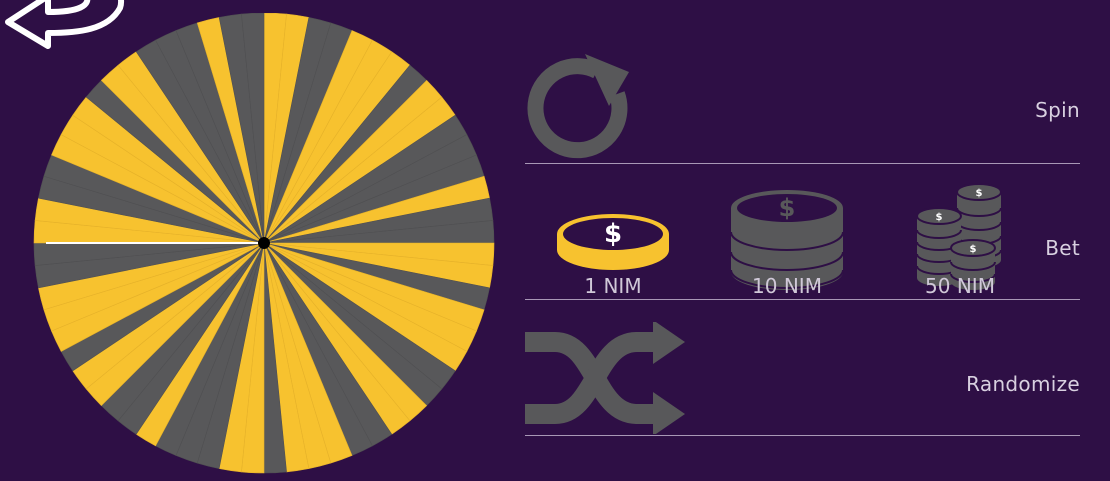 Image resolution: width=1110 pixels, height=481 pixels. I want to click on bet-chip-50-nim: $ $ $, so click(960, 237).